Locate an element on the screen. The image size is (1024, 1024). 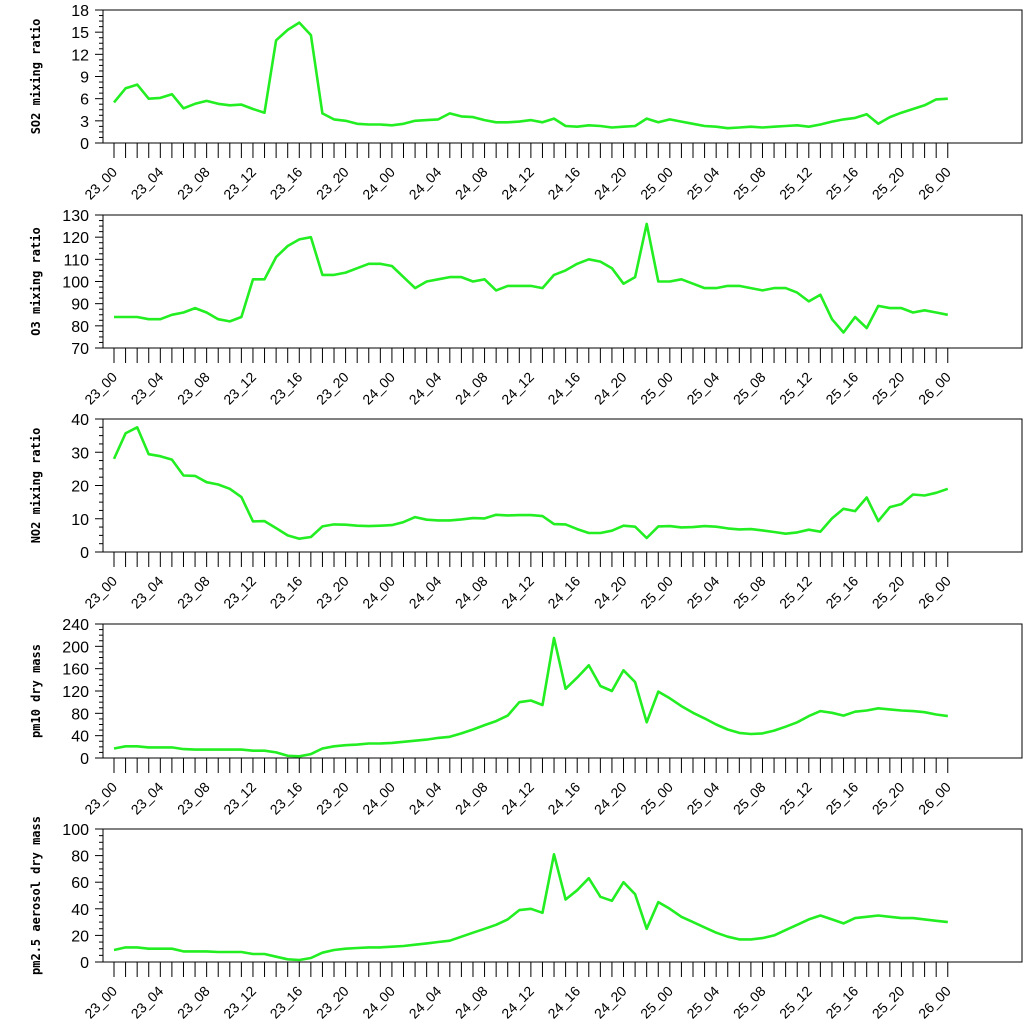
y-tick-label: 30 is located at coordinates (80, 453).